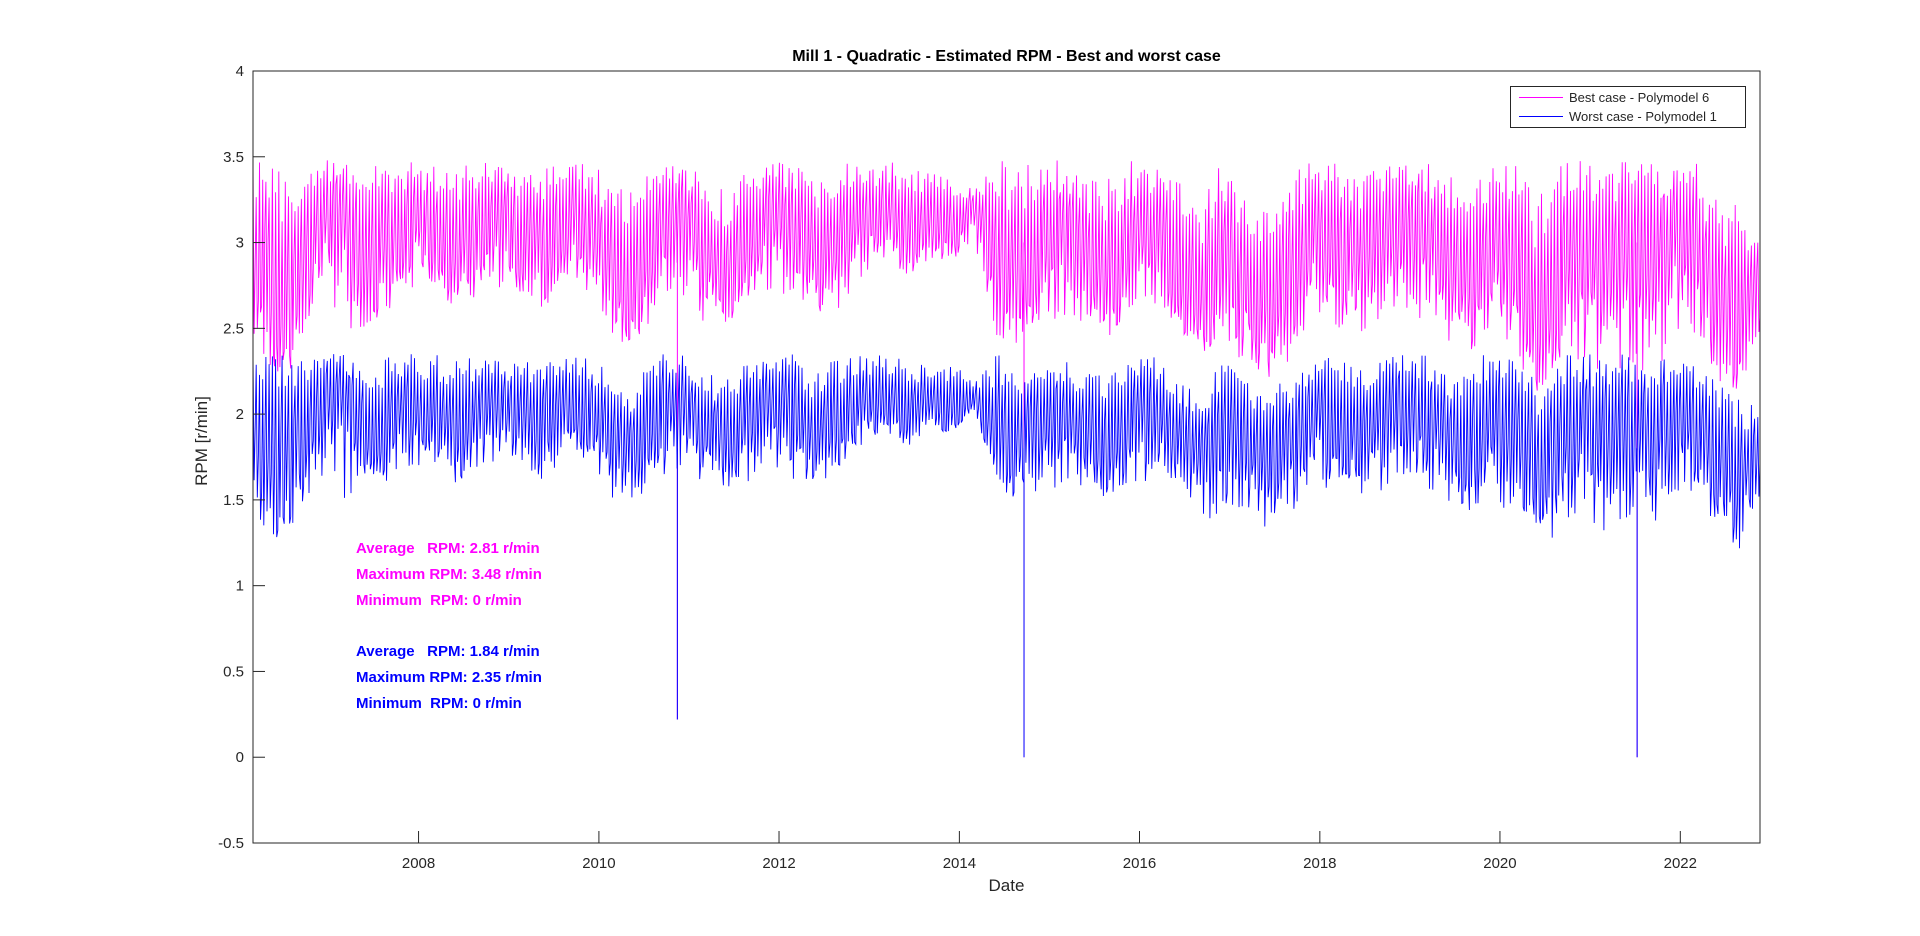 The image size is (1920, 936). What do you see at coordinates (1139, 863) in the screenshot?
I see `x-tick-label: 2016` at bounding box center [1139, 863].